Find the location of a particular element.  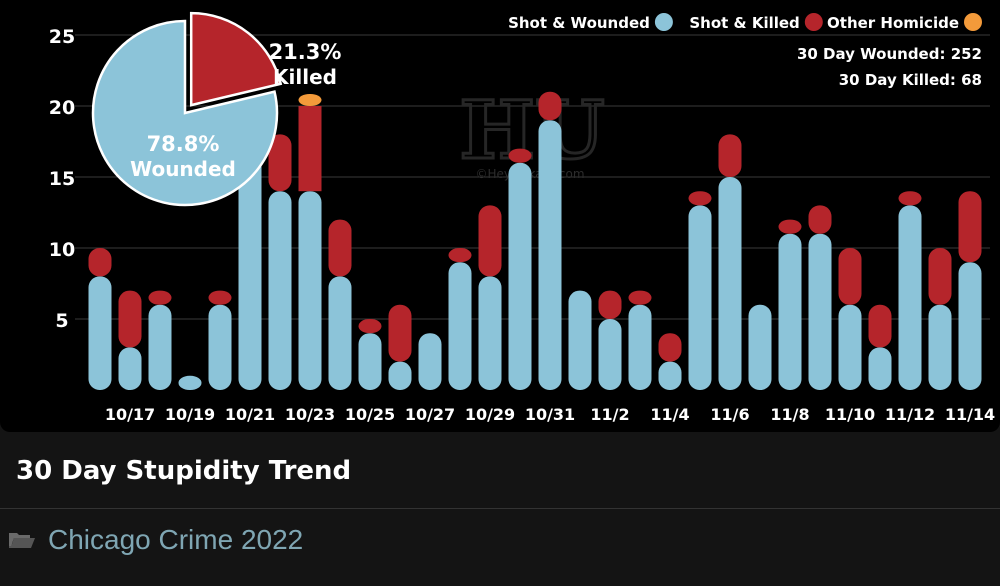

divider is located at coordinates (500, 508).